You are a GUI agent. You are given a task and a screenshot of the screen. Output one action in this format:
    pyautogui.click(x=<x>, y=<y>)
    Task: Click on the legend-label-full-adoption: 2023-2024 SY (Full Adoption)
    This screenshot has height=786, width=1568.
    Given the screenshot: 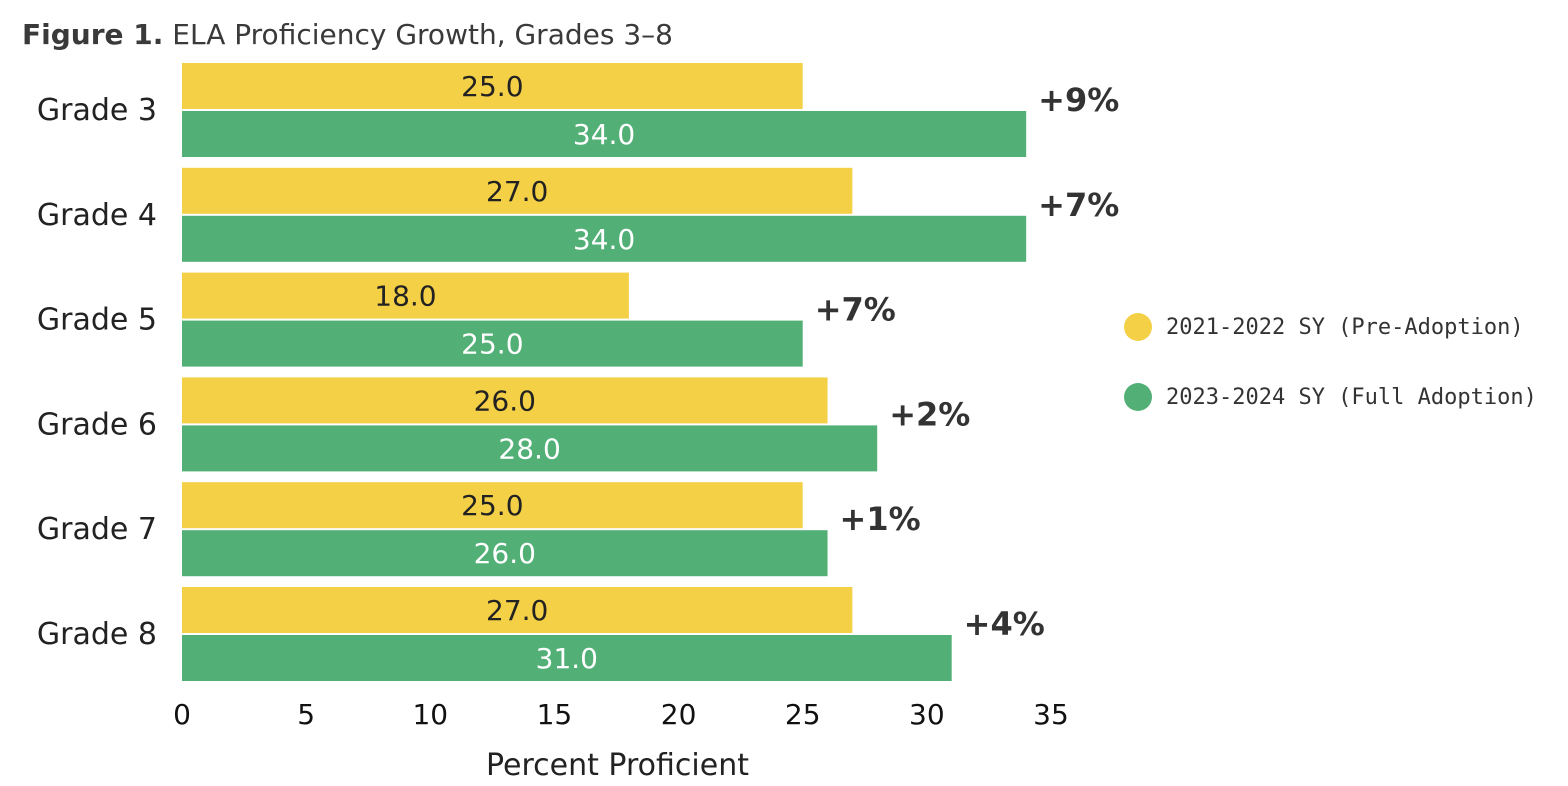 What is the action you would take?
    pyautogui.click(x=1351, y=397)
    